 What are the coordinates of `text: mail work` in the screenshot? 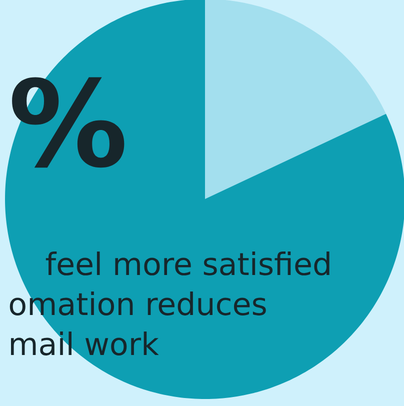 It's located at (85, 344).